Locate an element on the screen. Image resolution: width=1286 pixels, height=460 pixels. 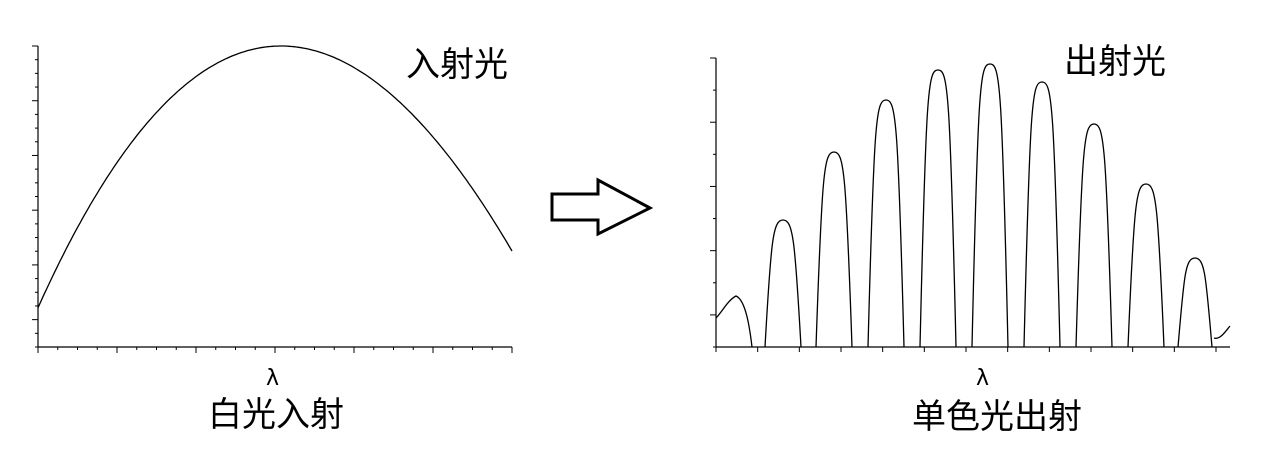
output-light-label: 出射光 is located at coordinates (1115, 62).